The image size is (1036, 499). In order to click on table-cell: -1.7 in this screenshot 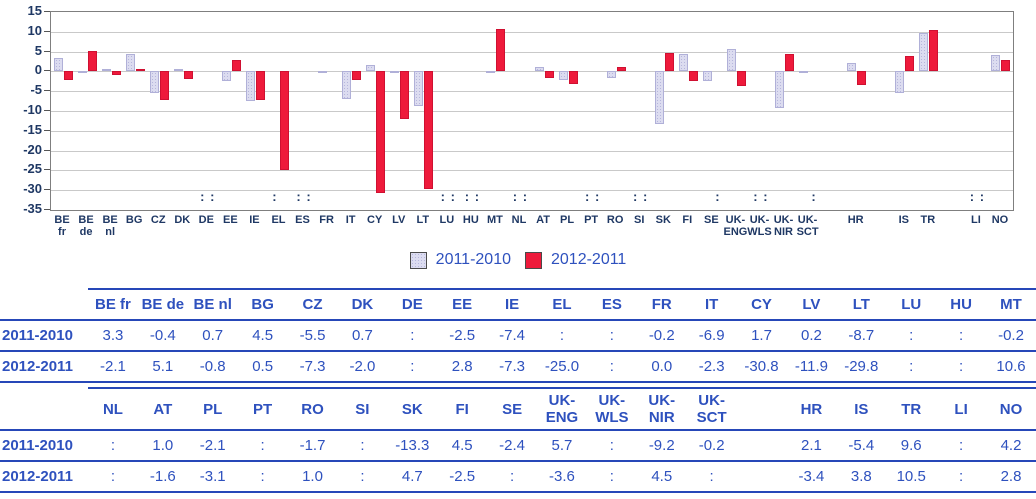, I will do `click(312, 446)`.